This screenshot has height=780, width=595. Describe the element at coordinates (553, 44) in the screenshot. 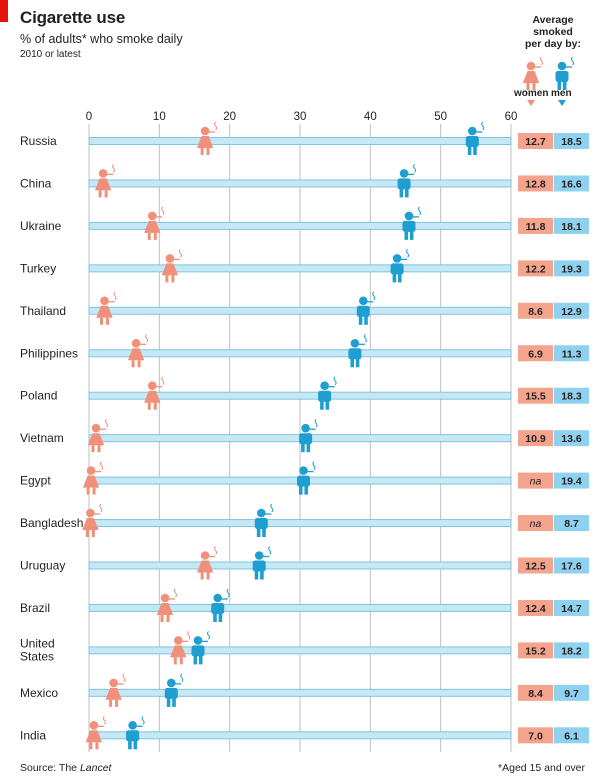

I see `avg-header-line-3: per day by:` at that location.